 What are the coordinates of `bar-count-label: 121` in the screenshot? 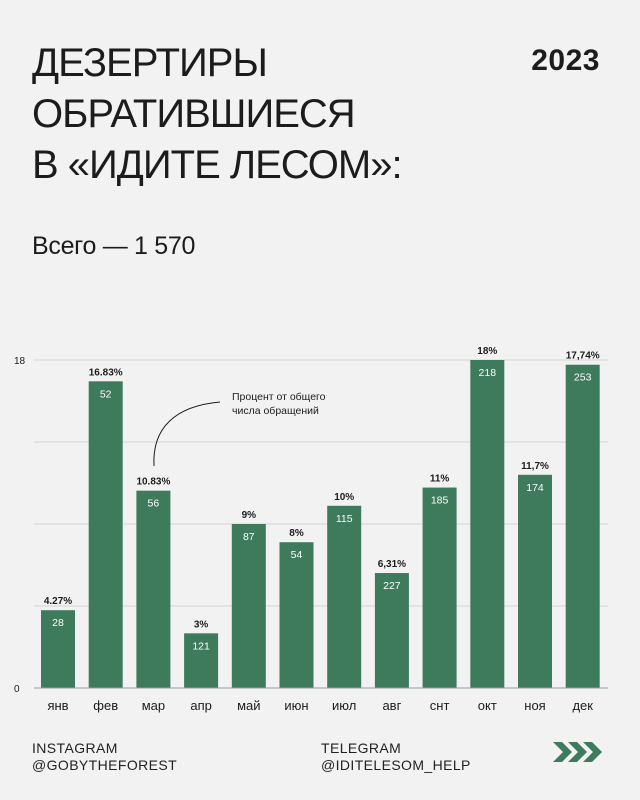 It's located at (201, 646).